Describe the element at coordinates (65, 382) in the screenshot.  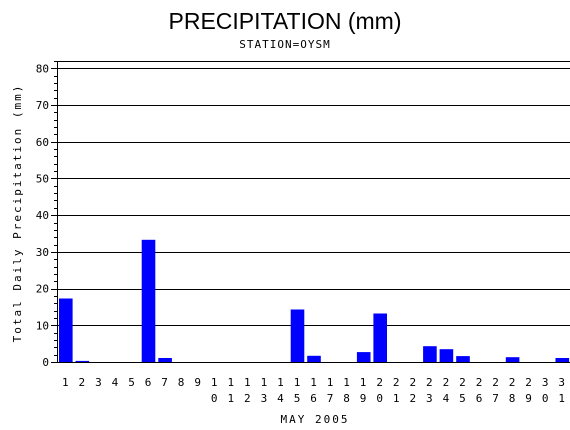
I see `x-tick-label-day-1: 1` at that location.